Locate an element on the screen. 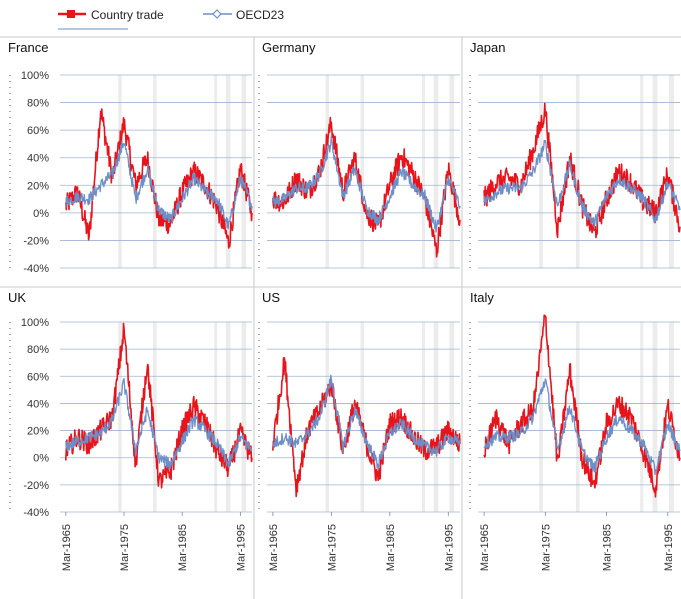 Image resolution: width=681 pixels, height=599 pixels. panel-italy: Italy is located at coordinates (575, 403).